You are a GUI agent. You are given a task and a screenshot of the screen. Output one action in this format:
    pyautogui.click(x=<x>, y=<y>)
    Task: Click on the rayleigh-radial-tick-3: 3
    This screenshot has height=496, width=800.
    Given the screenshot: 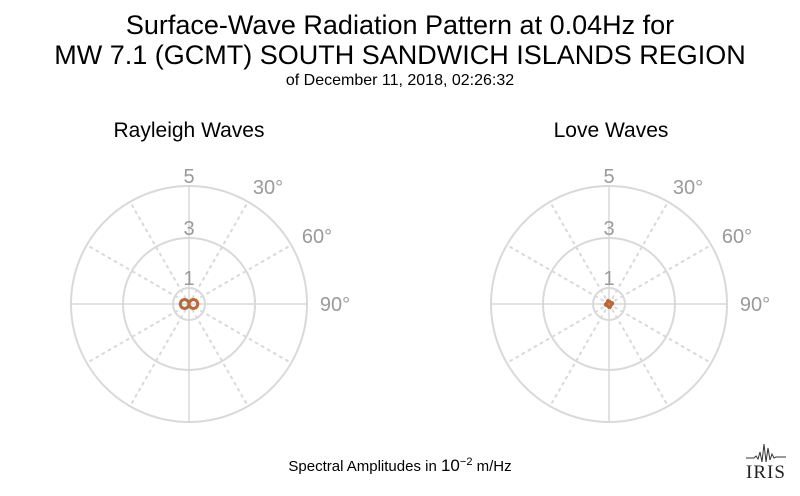 What is the action you would take?
    pyautogui.click(x=188, y=229)
    